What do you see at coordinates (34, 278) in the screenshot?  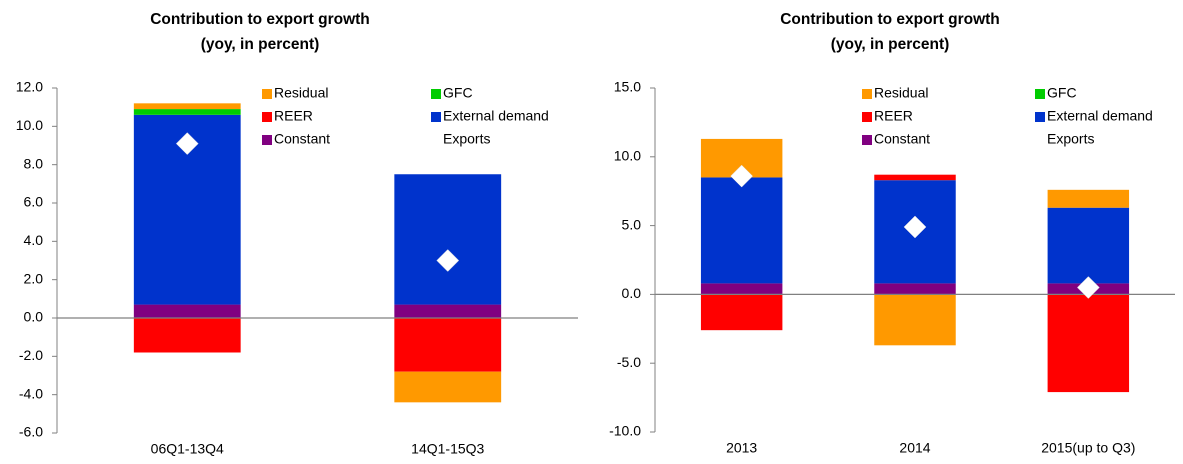 I see `y-tick-label: 2.0` at bounding box center [34, 278].